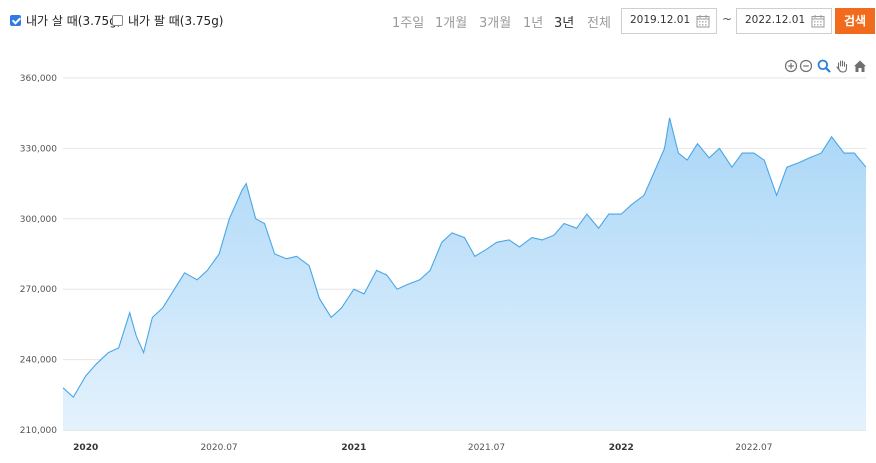 This screenshot has width=876, height=463. I want to click on chart-toolbar, so click(827, 67).